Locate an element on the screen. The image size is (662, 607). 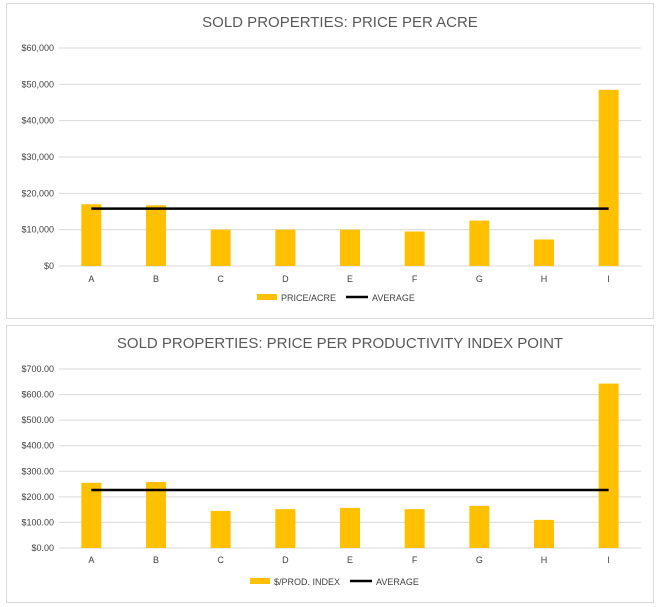
price-per-acre-y-tick-label: $20,000 is located at coordinates (37, 193).